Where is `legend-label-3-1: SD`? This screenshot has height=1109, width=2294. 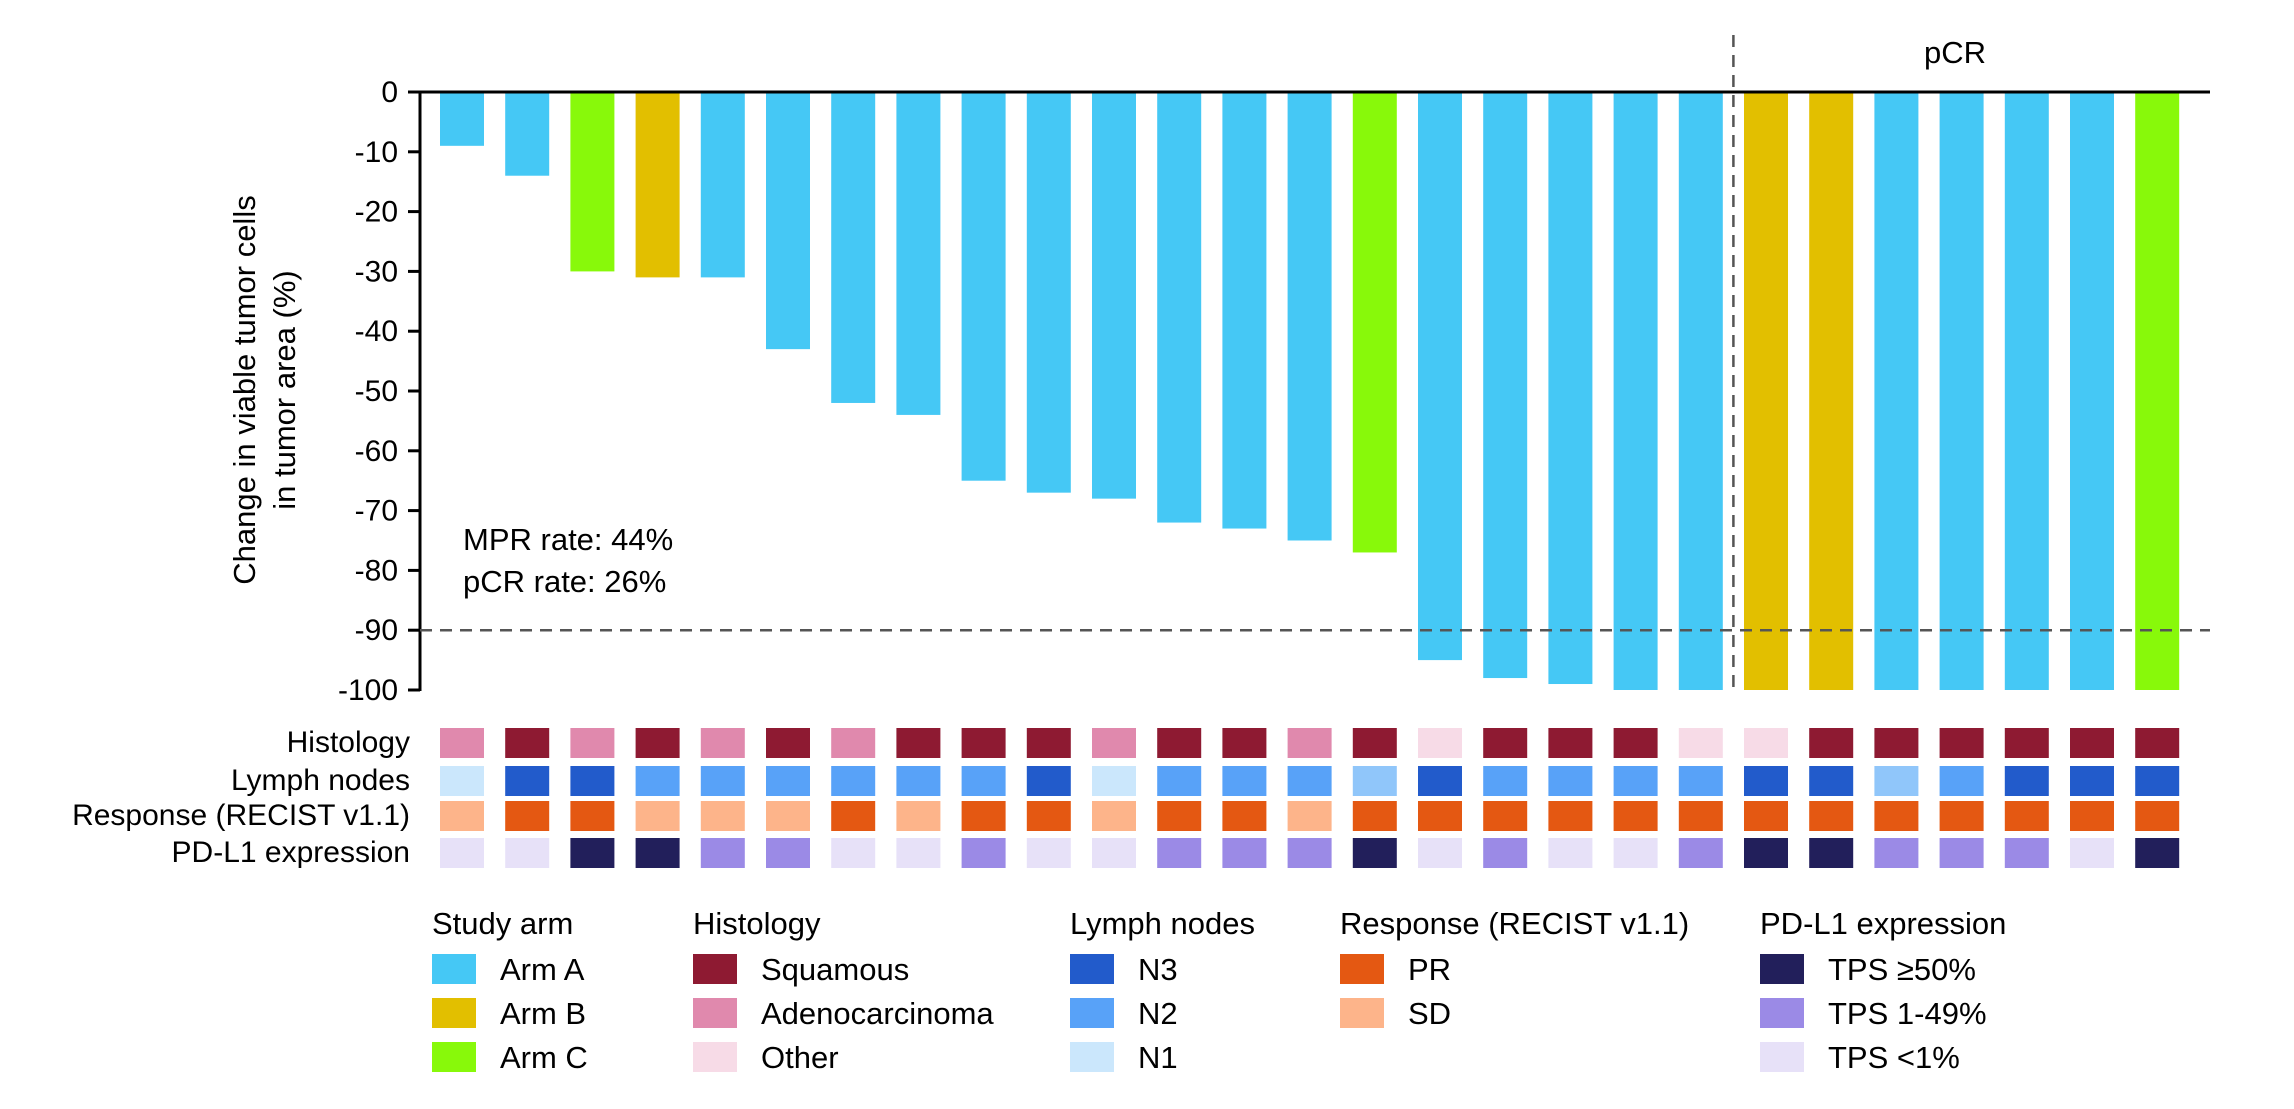
legend-label-3-1: SD is located at coordinates (1429, 1013).